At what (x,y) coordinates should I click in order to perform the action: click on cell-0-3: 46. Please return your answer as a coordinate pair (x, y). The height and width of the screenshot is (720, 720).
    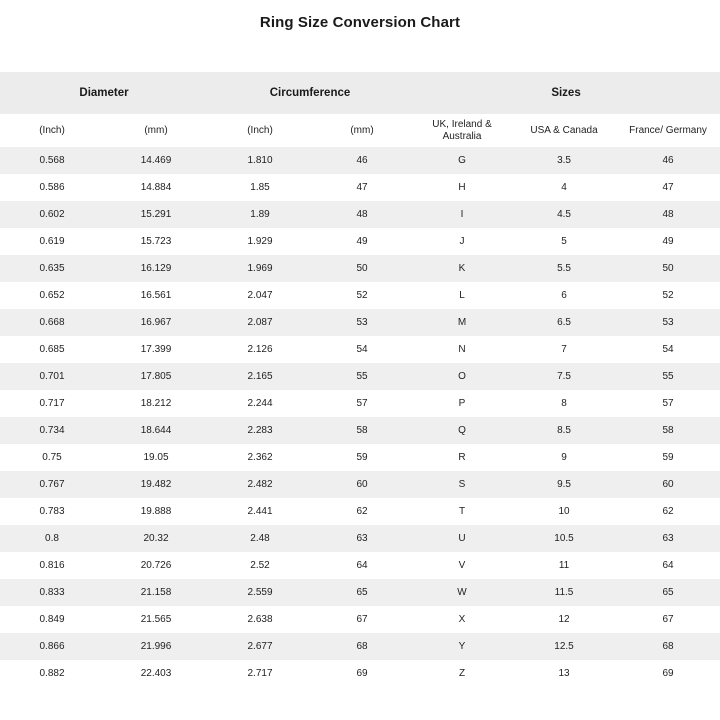
    Looking at the image, I should click on (362, 160).